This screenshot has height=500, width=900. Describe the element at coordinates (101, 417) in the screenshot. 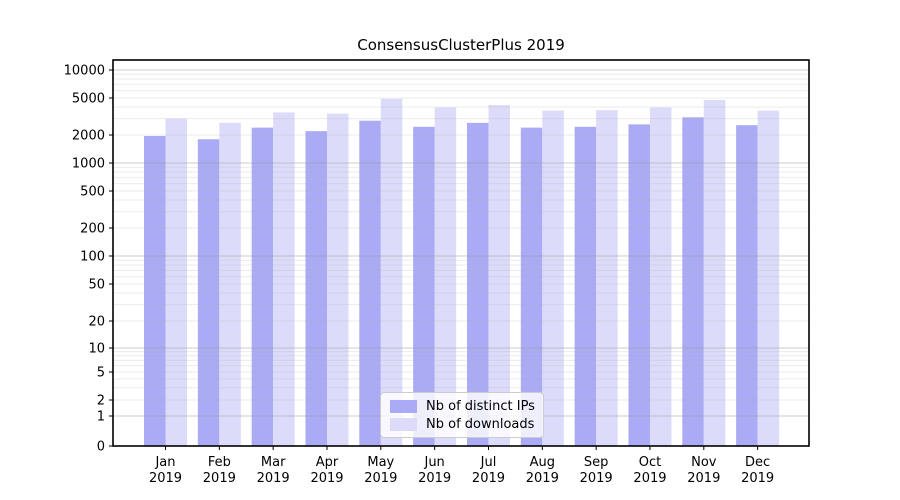

I see `y-tick-label: 1` at that location.